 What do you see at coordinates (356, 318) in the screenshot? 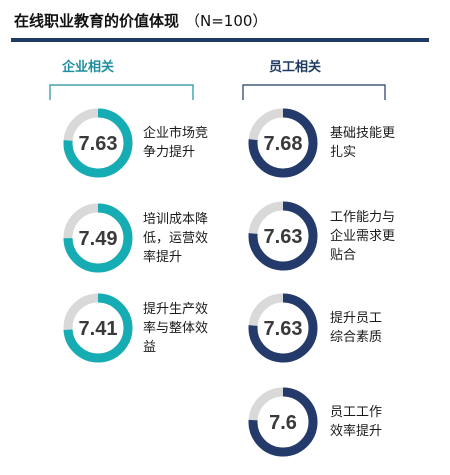
I see `item-label-line: 提升员工` at bounding box center [356, 318].